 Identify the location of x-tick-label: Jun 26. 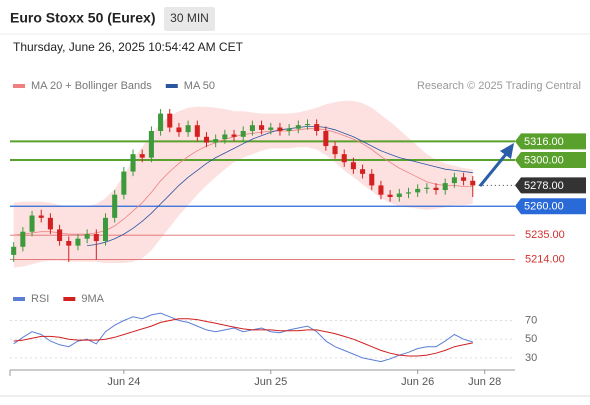
(417, 382).